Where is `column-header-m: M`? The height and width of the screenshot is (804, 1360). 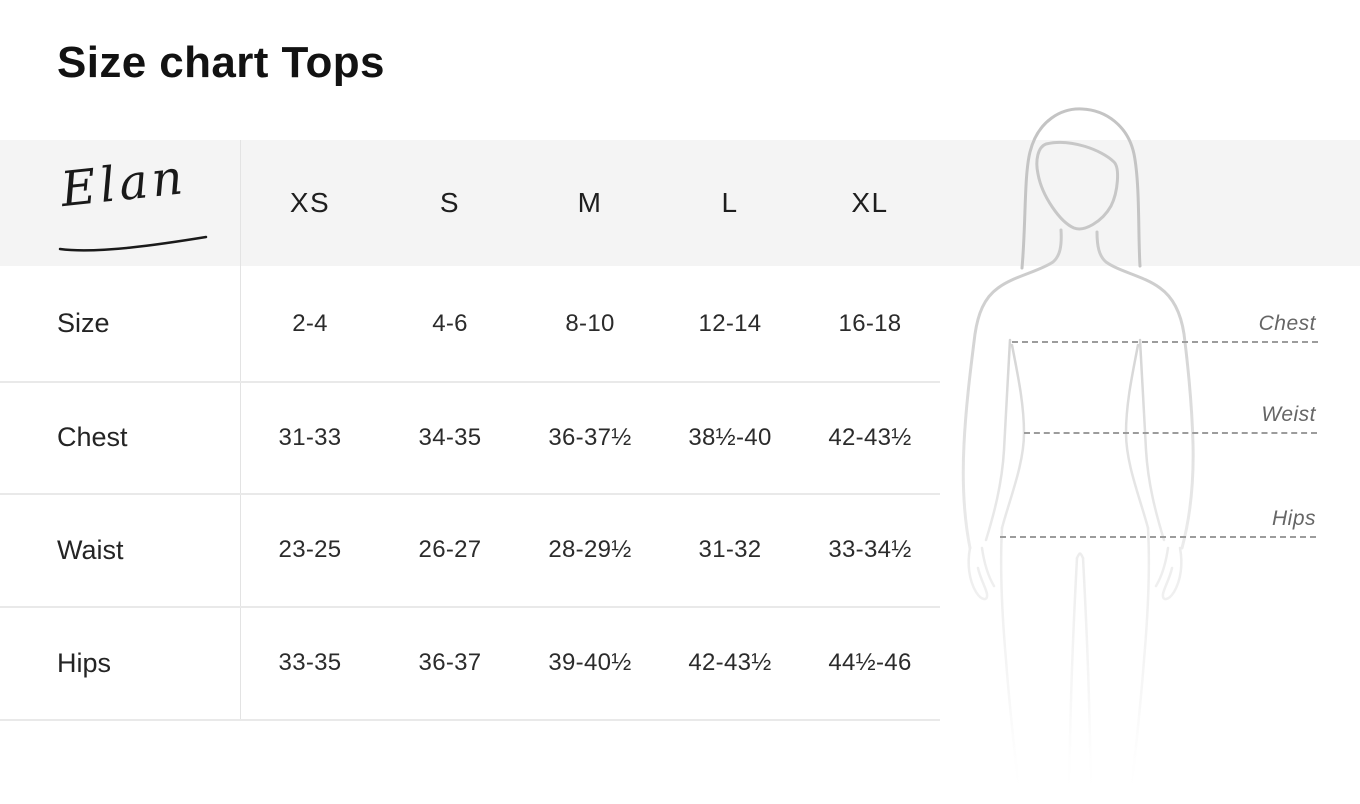 column-header-m: M is located at coordinates (590, 202).